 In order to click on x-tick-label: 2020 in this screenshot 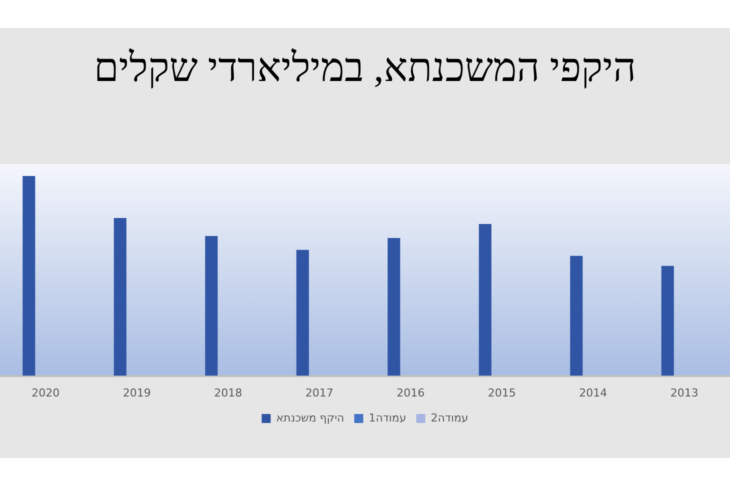, I will do `click(46, 393)`.